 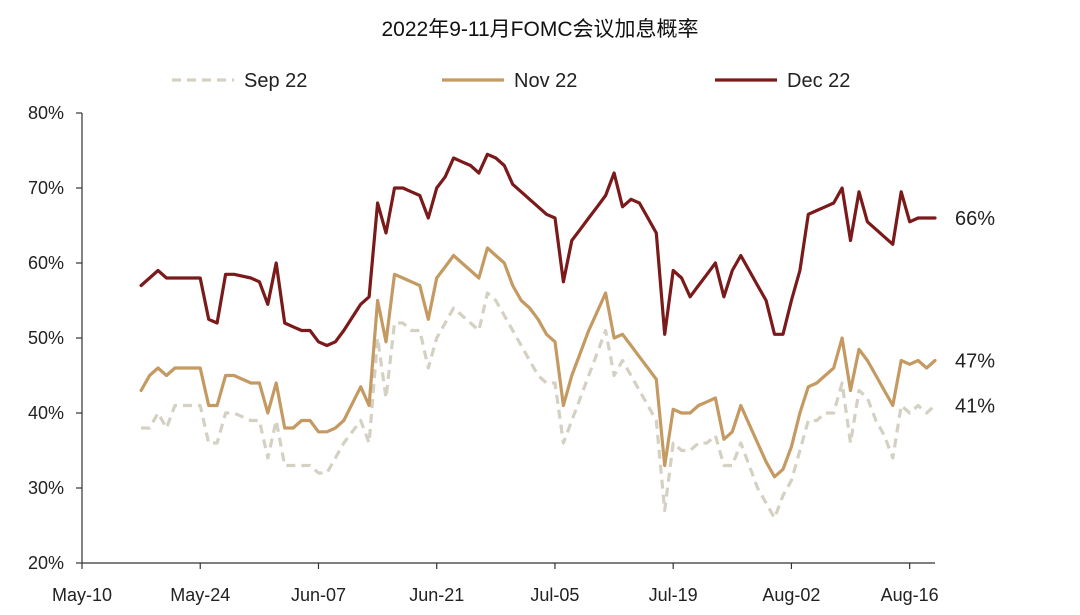 What do you see at coordinates (511, 81) in the screenshot?
I see `legend: Sep 22 Nov 22 Dec 22` at bounding box center [511, 81].